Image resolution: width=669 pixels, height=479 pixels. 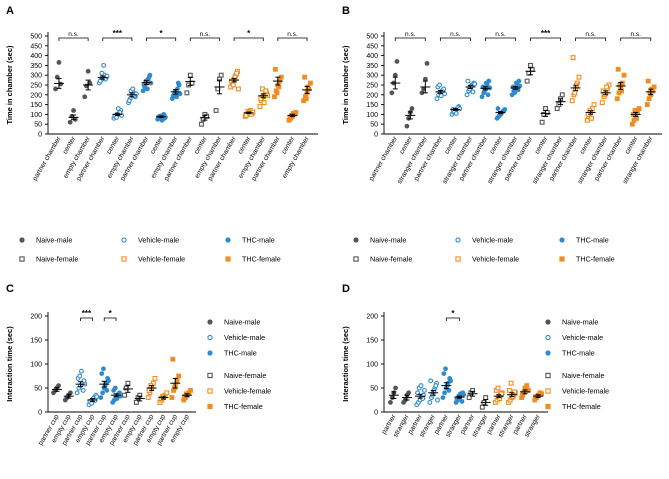 What do you see at coordinates (372, 46) in the screenshot?
I see `y-tick-label: 450` at bounding box center [372, 46].